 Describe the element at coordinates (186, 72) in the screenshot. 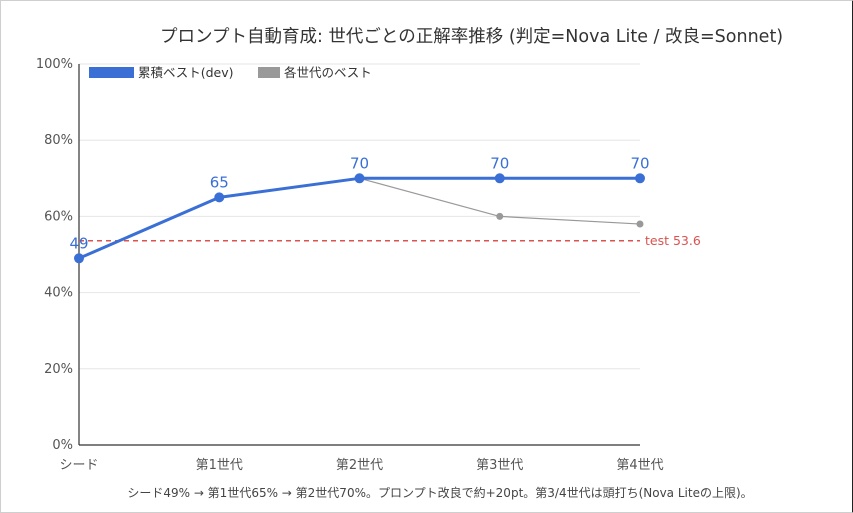

I see `legend-label-cumulative-best: 累積ベスト(dev)` at that location.